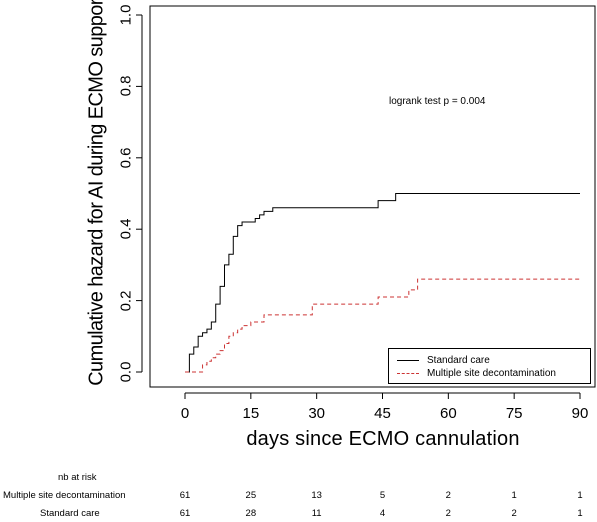  I want to click on risk-cell: 4, so click(382, 513).